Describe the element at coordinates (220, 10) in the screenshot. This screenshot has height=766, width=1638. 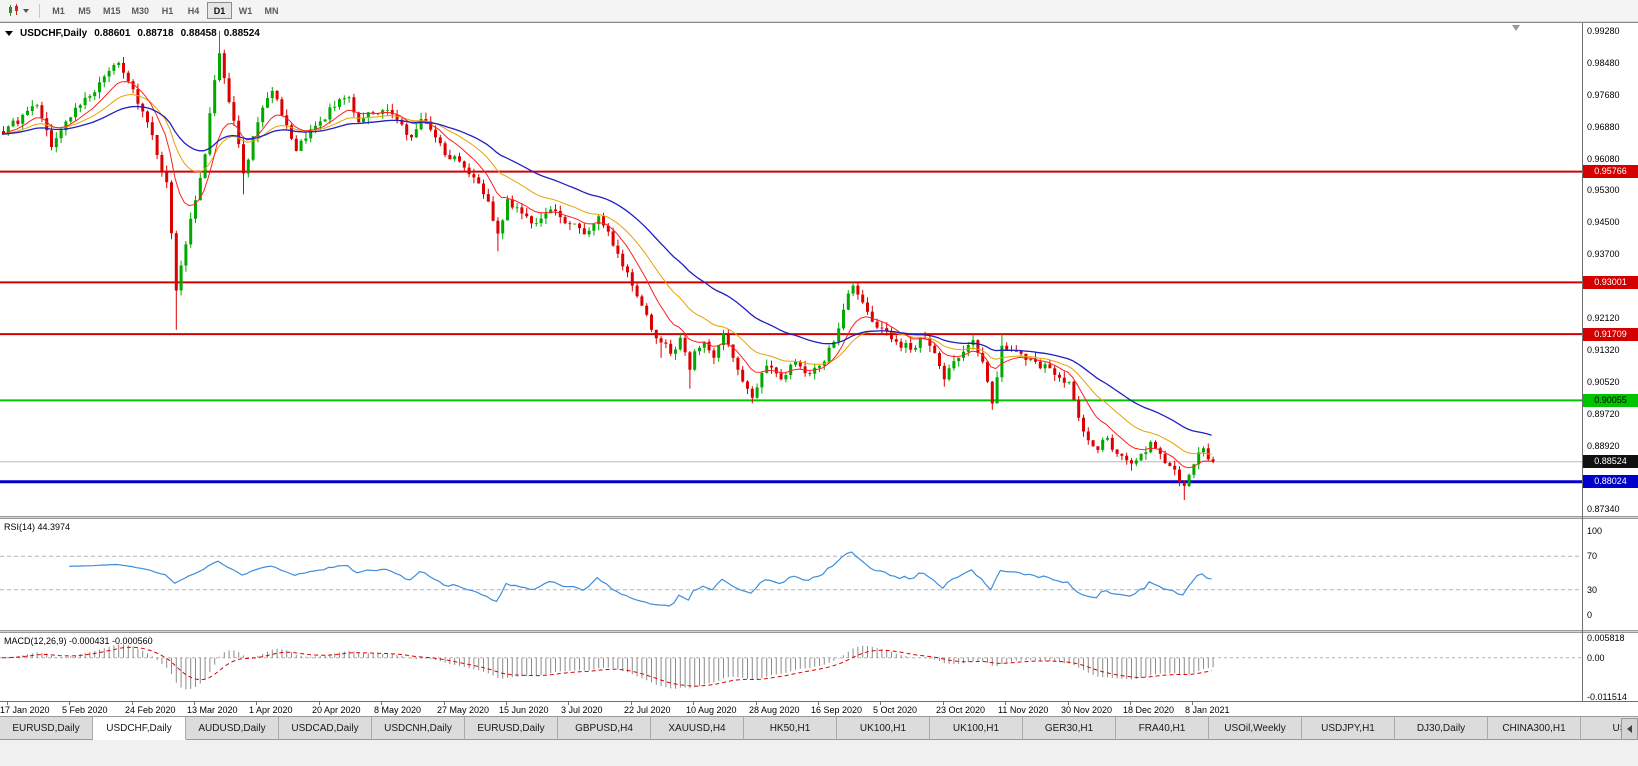
I see `timeframe-button-d1: D1` at that location.